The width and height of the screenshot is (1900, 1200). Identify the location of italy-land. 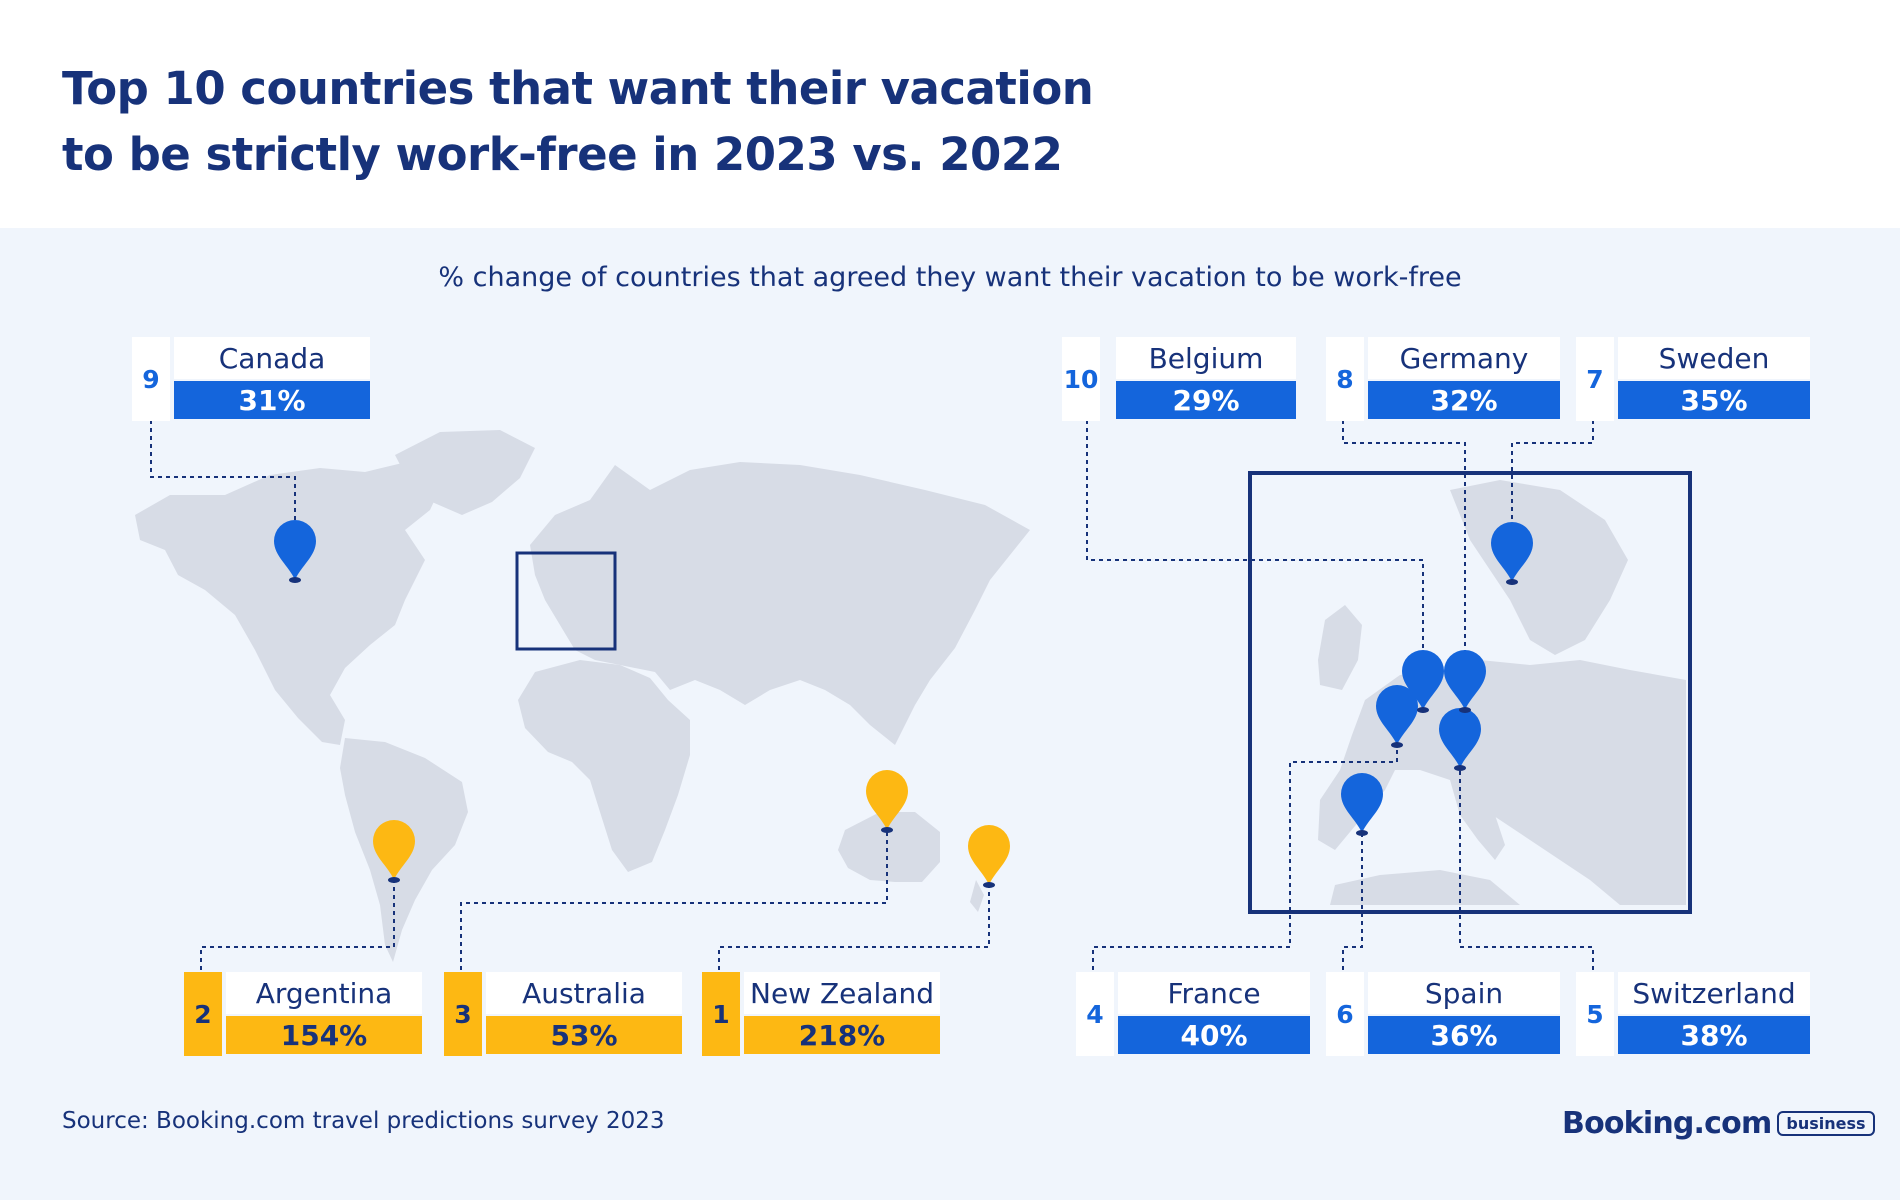
(1477, 820).